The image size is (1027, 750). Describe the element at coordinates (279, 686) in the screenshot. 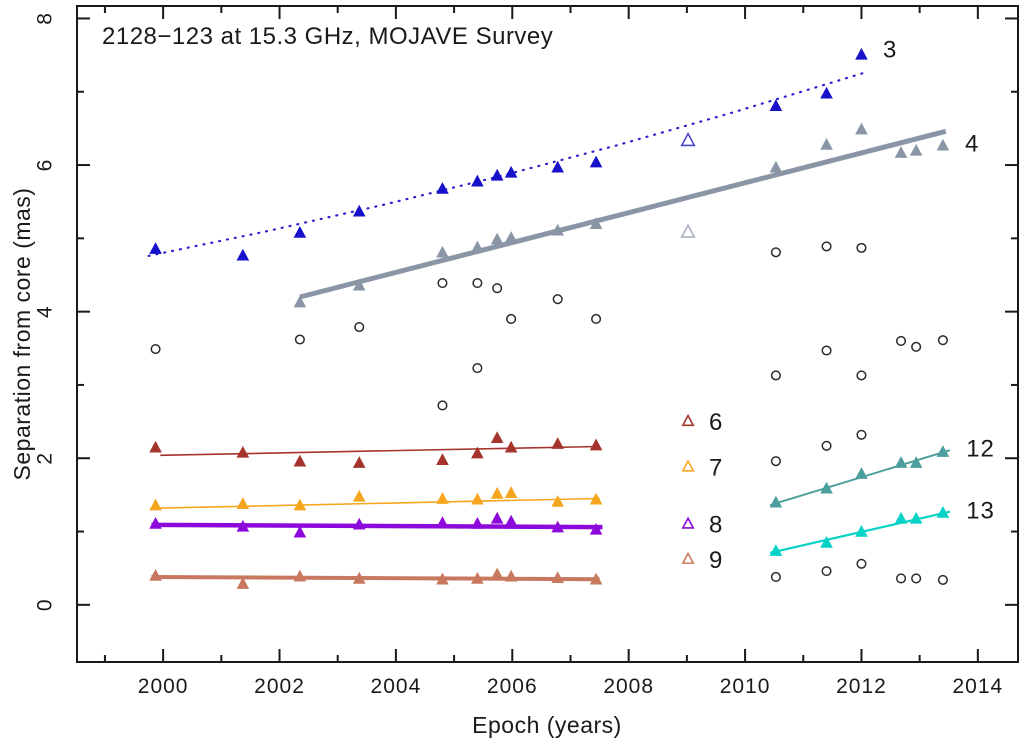

I see `x-tick-label: 2002` at that location.